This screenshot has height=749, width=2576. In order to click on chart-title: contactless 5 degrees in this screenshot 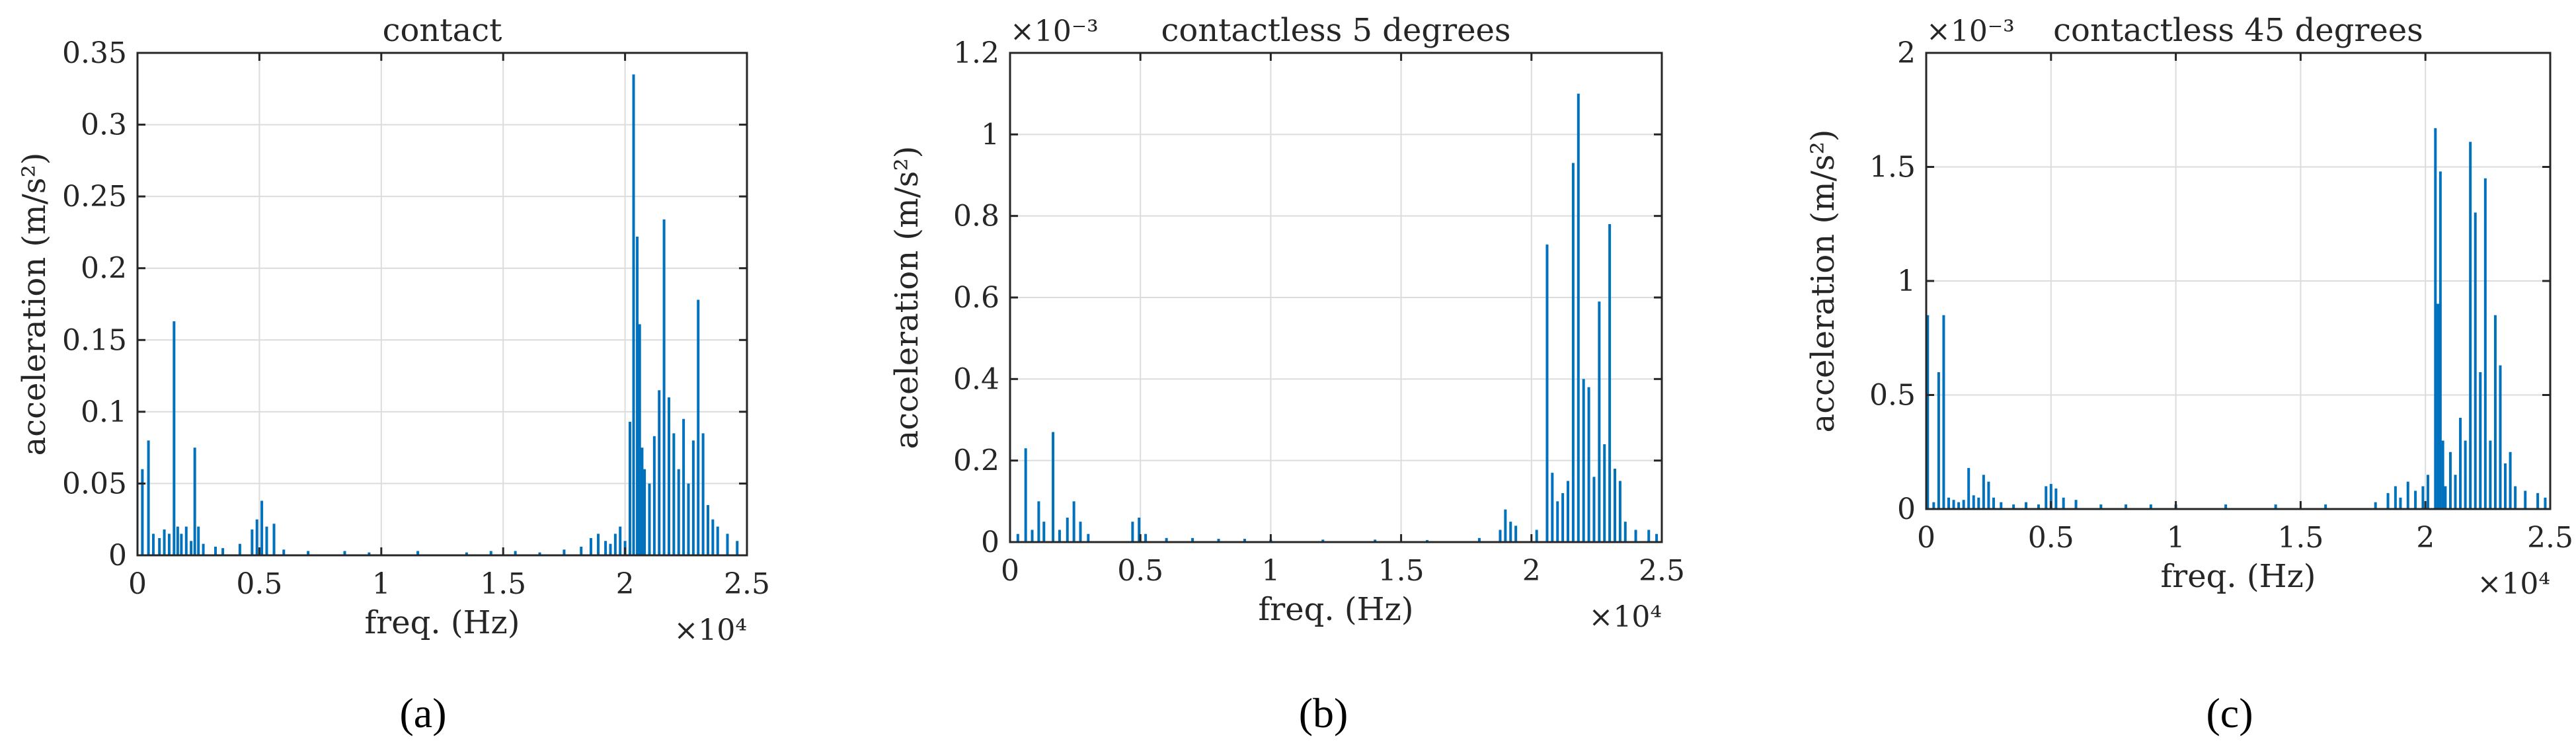, I will do `click(1335, 30)`.